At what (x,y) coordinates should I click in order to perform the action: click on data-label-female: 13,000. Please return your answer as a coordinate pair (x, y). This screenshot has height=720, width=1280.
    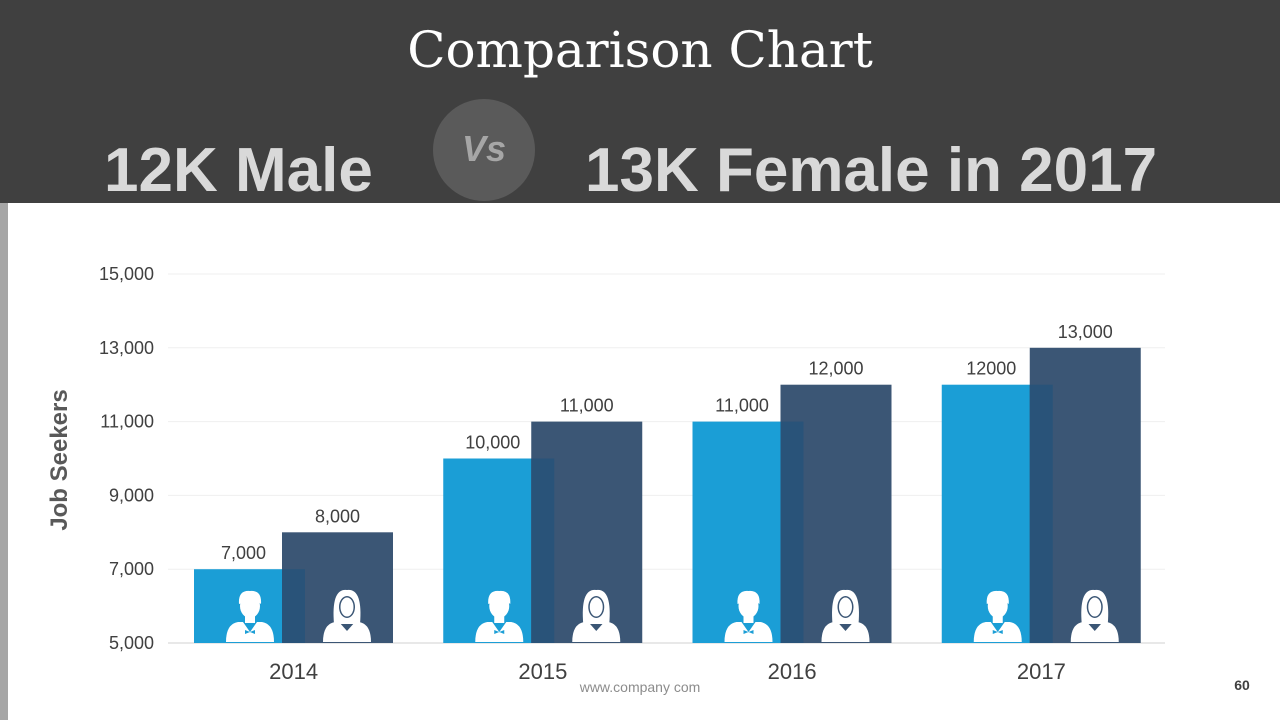
    Looking at the image, I should click on (1085, 332).